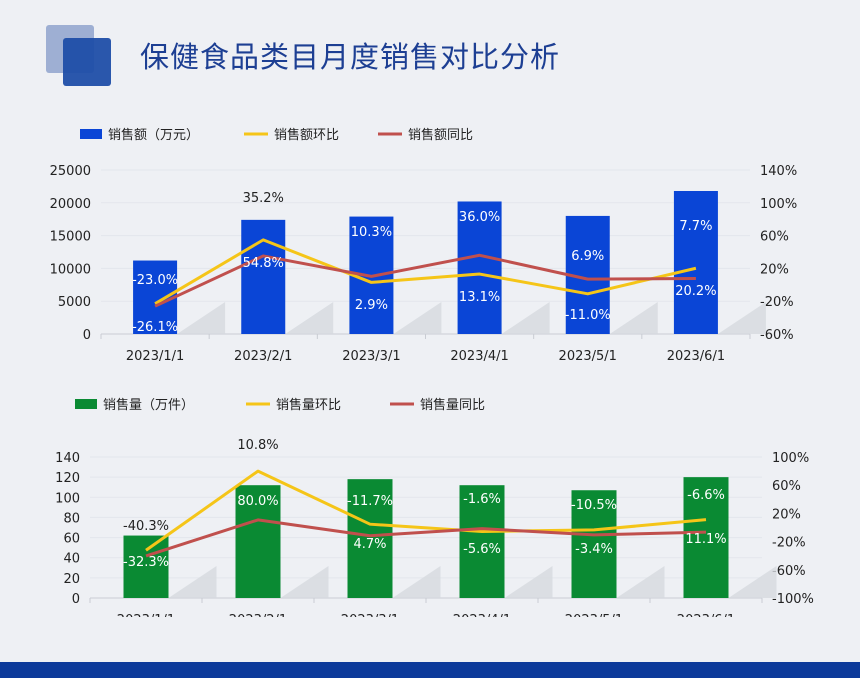 This screenshot has height=678, width=860. What do you see at coordinates (153, 135) in the screenshot?
I see `sales-legend-label-bar: 销售额（万元）` at bounding box center [153, 135].